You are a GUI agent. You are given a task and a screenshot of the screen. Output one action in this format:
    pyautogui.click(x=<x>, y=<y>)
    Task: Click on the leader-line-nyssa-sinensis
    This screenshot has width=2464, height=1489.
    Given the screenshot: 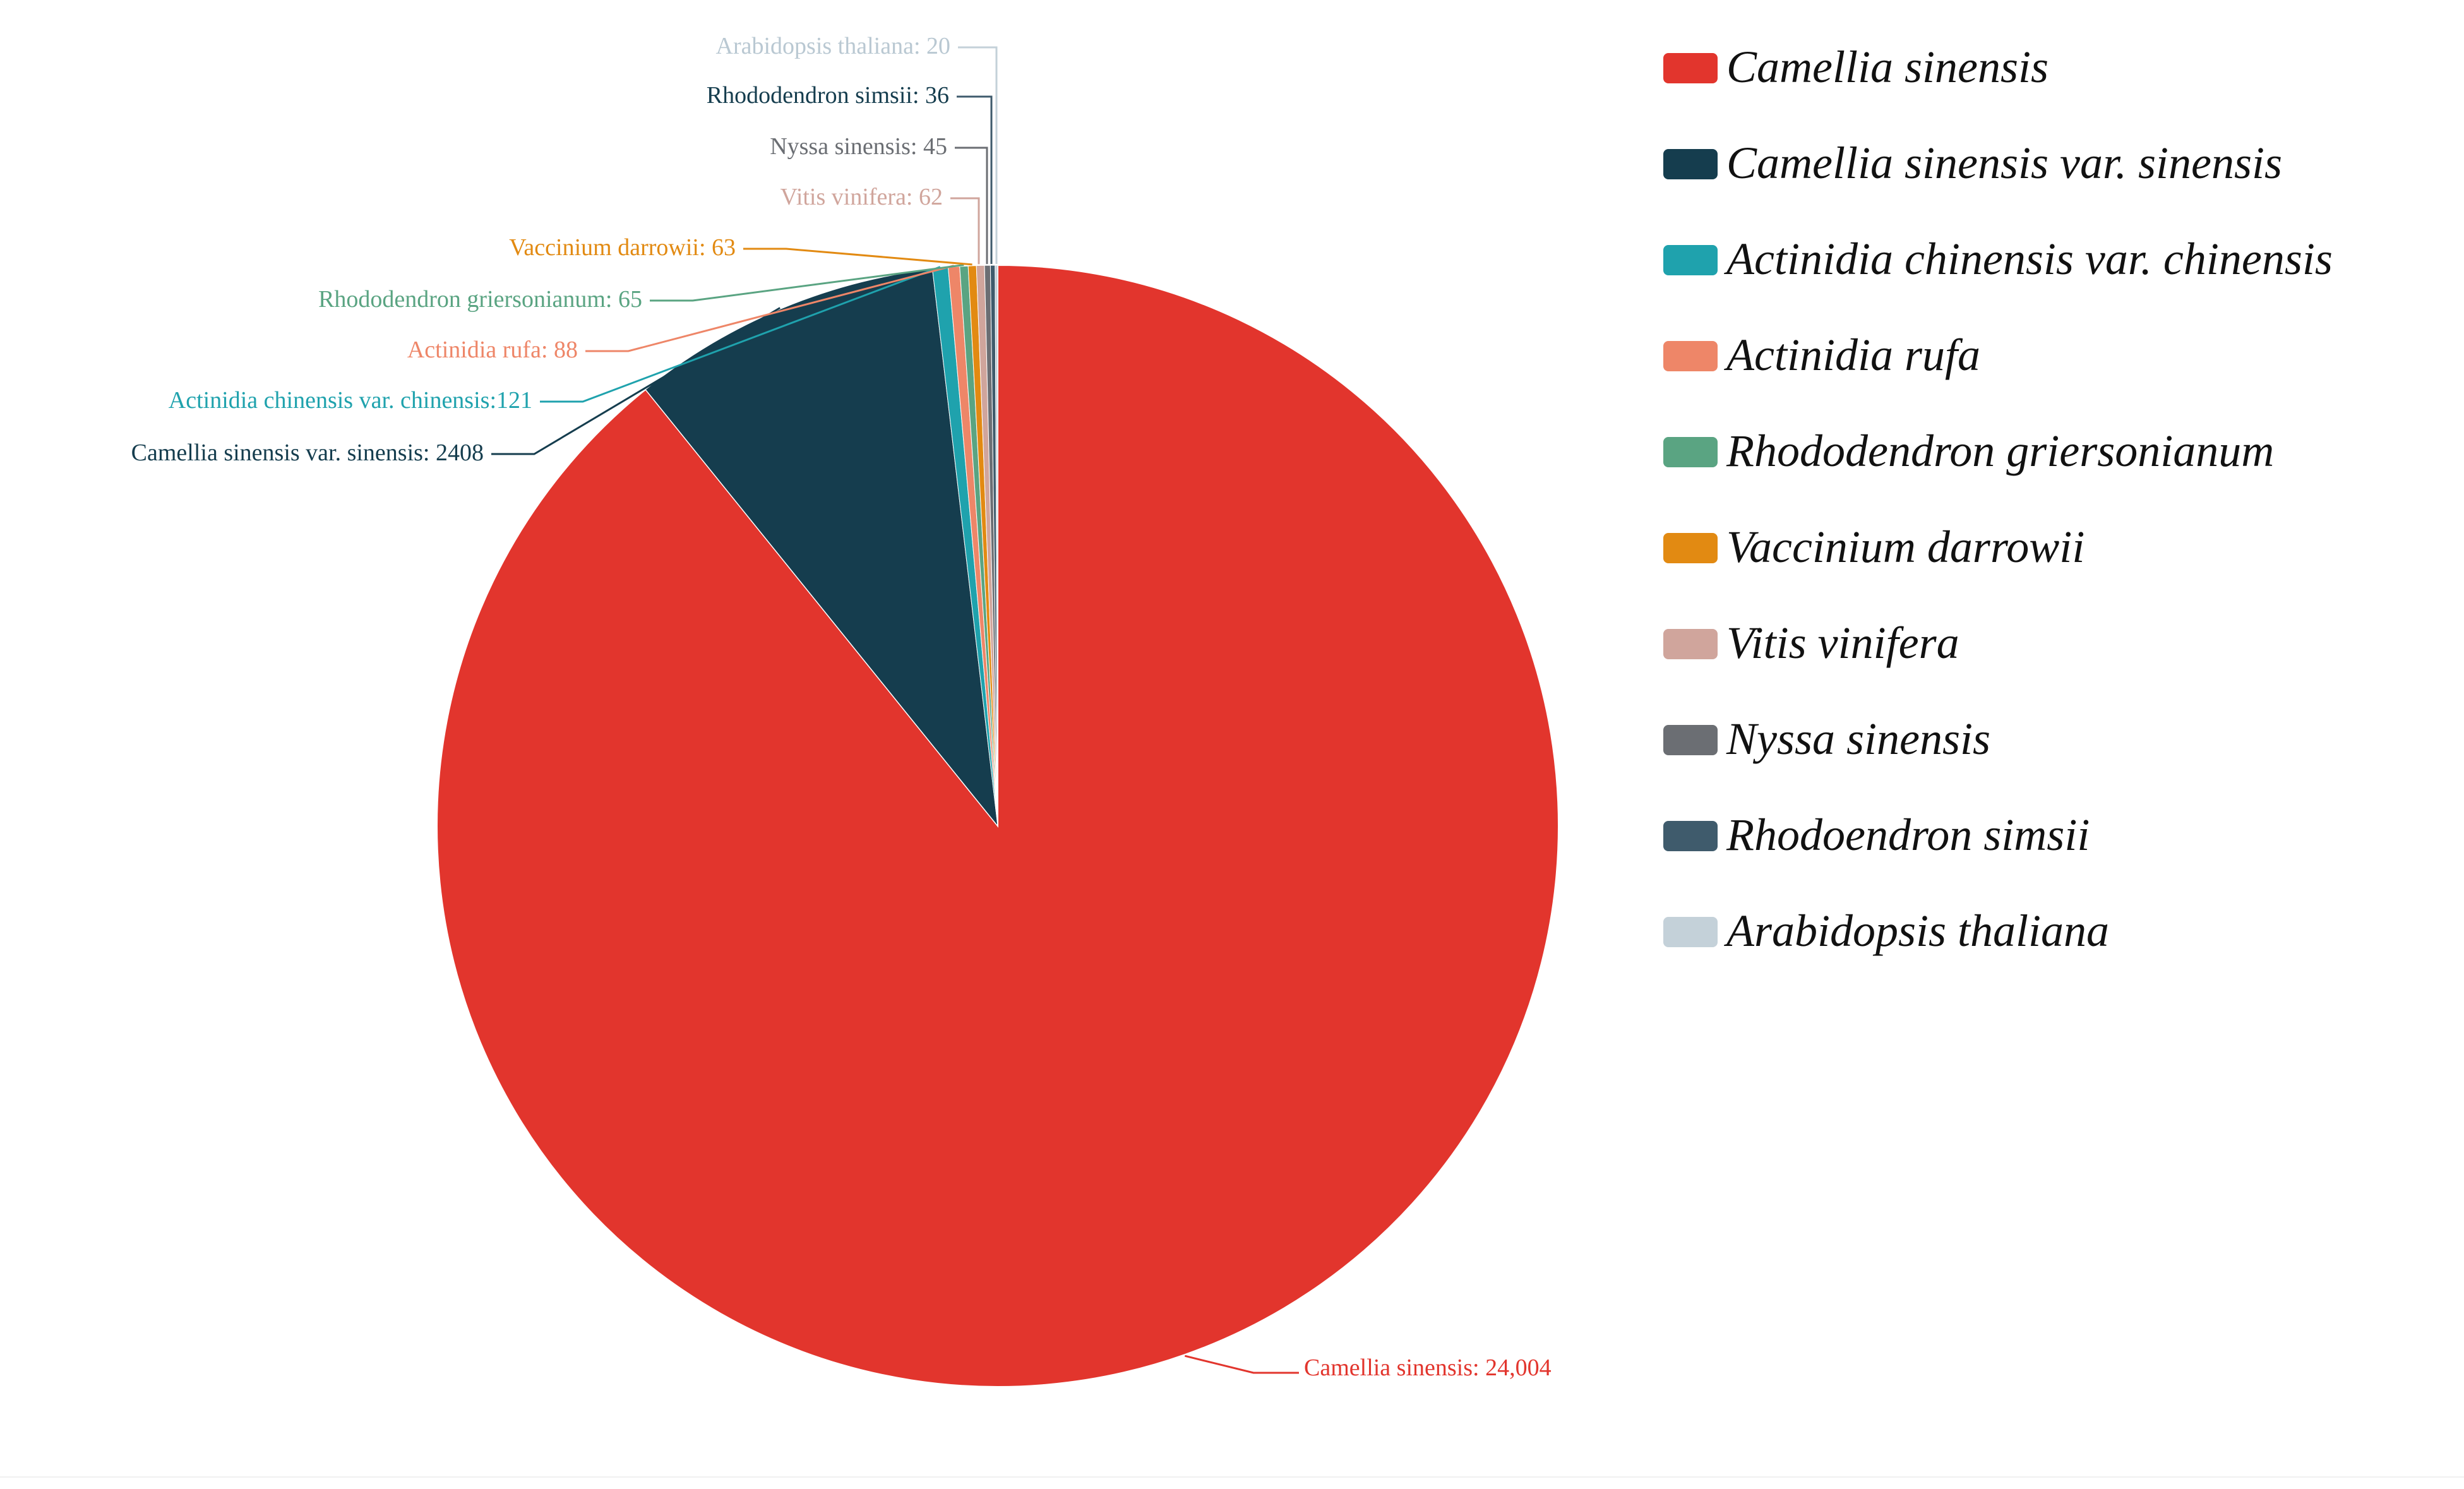 What is the action you would take?
    pyautogui.click(x=971, y=206)
    